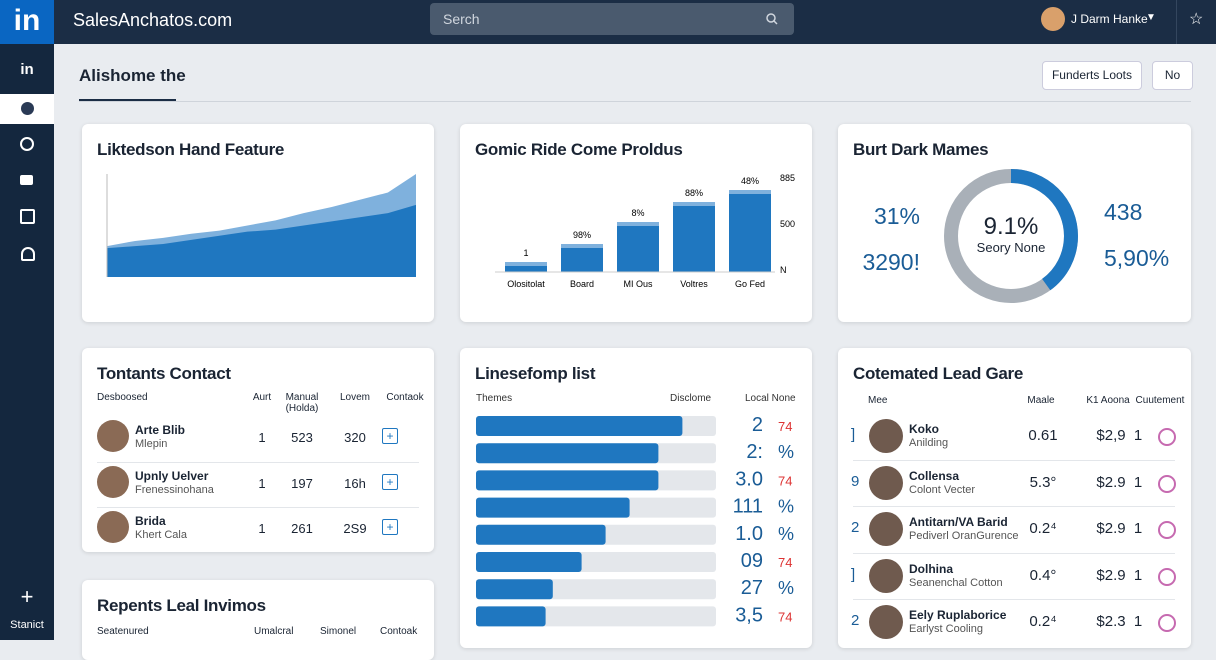  Describe the element at coordinates (1109, 19) in the screenshot. I see `user-name: J Darm Hanke` at that location.